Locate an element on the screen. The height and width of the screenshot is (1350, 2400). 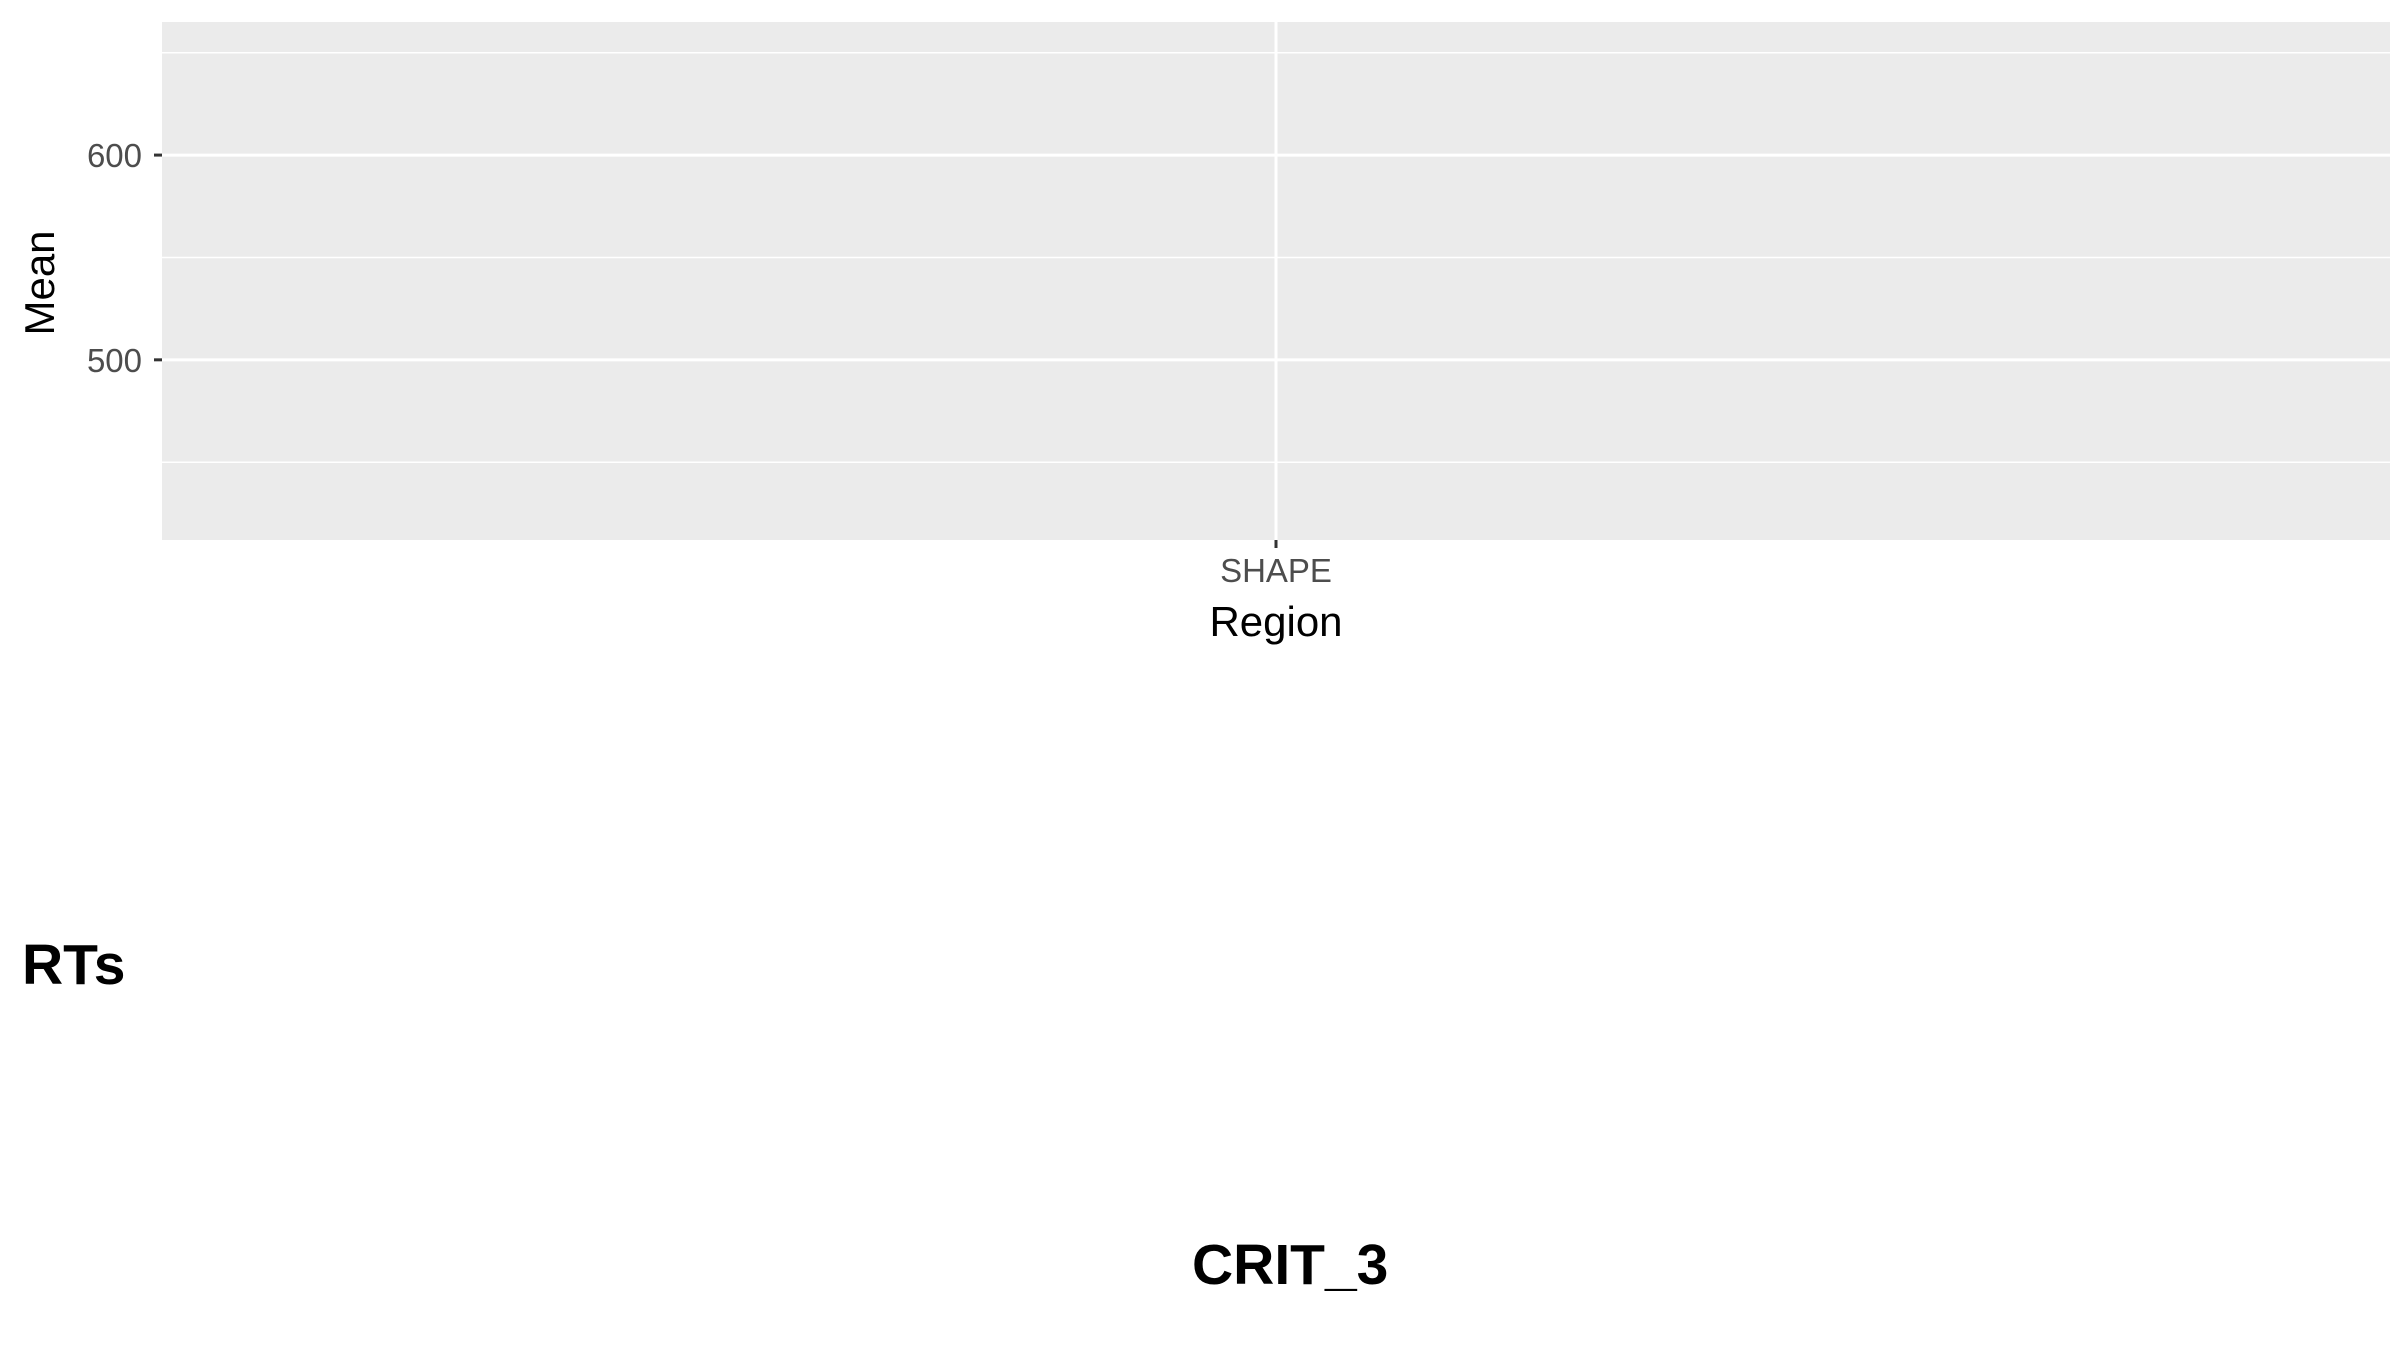
x-tick-label: SHAPE is located at coordinates (1276, 570).